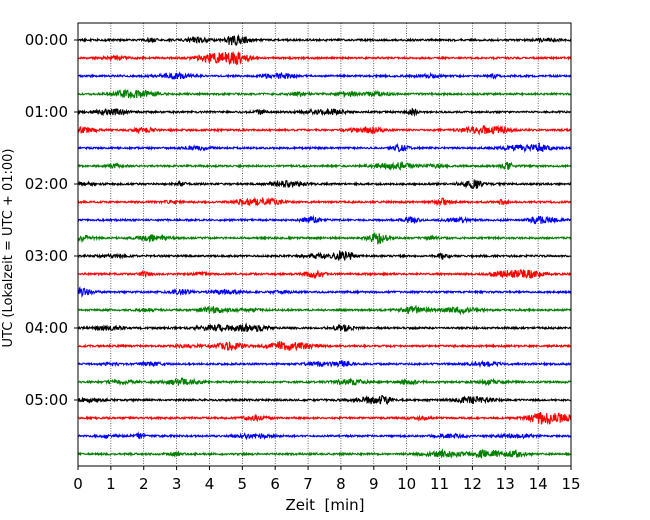 Image resolution: width=650 pixels, height=520 pixels. I want to click on y-tick-label: 01:00, so click(46, 112).